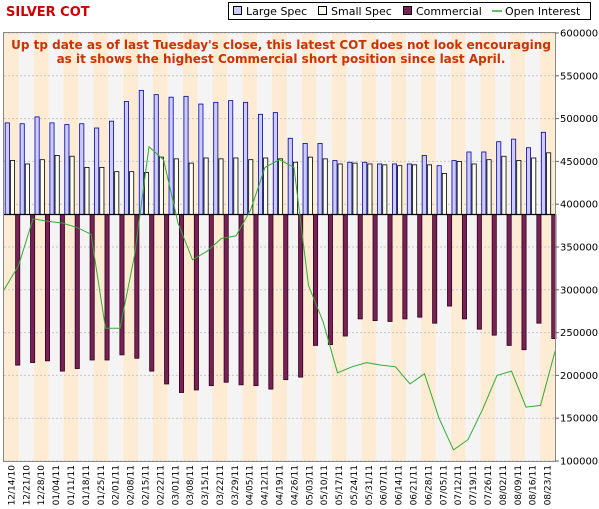 The height and width of the screenshot is (509, 599). Describe the element at coordinates (117, 485) in the screenshot. I see `x-tick-label-7: 02/01/11` at that location.